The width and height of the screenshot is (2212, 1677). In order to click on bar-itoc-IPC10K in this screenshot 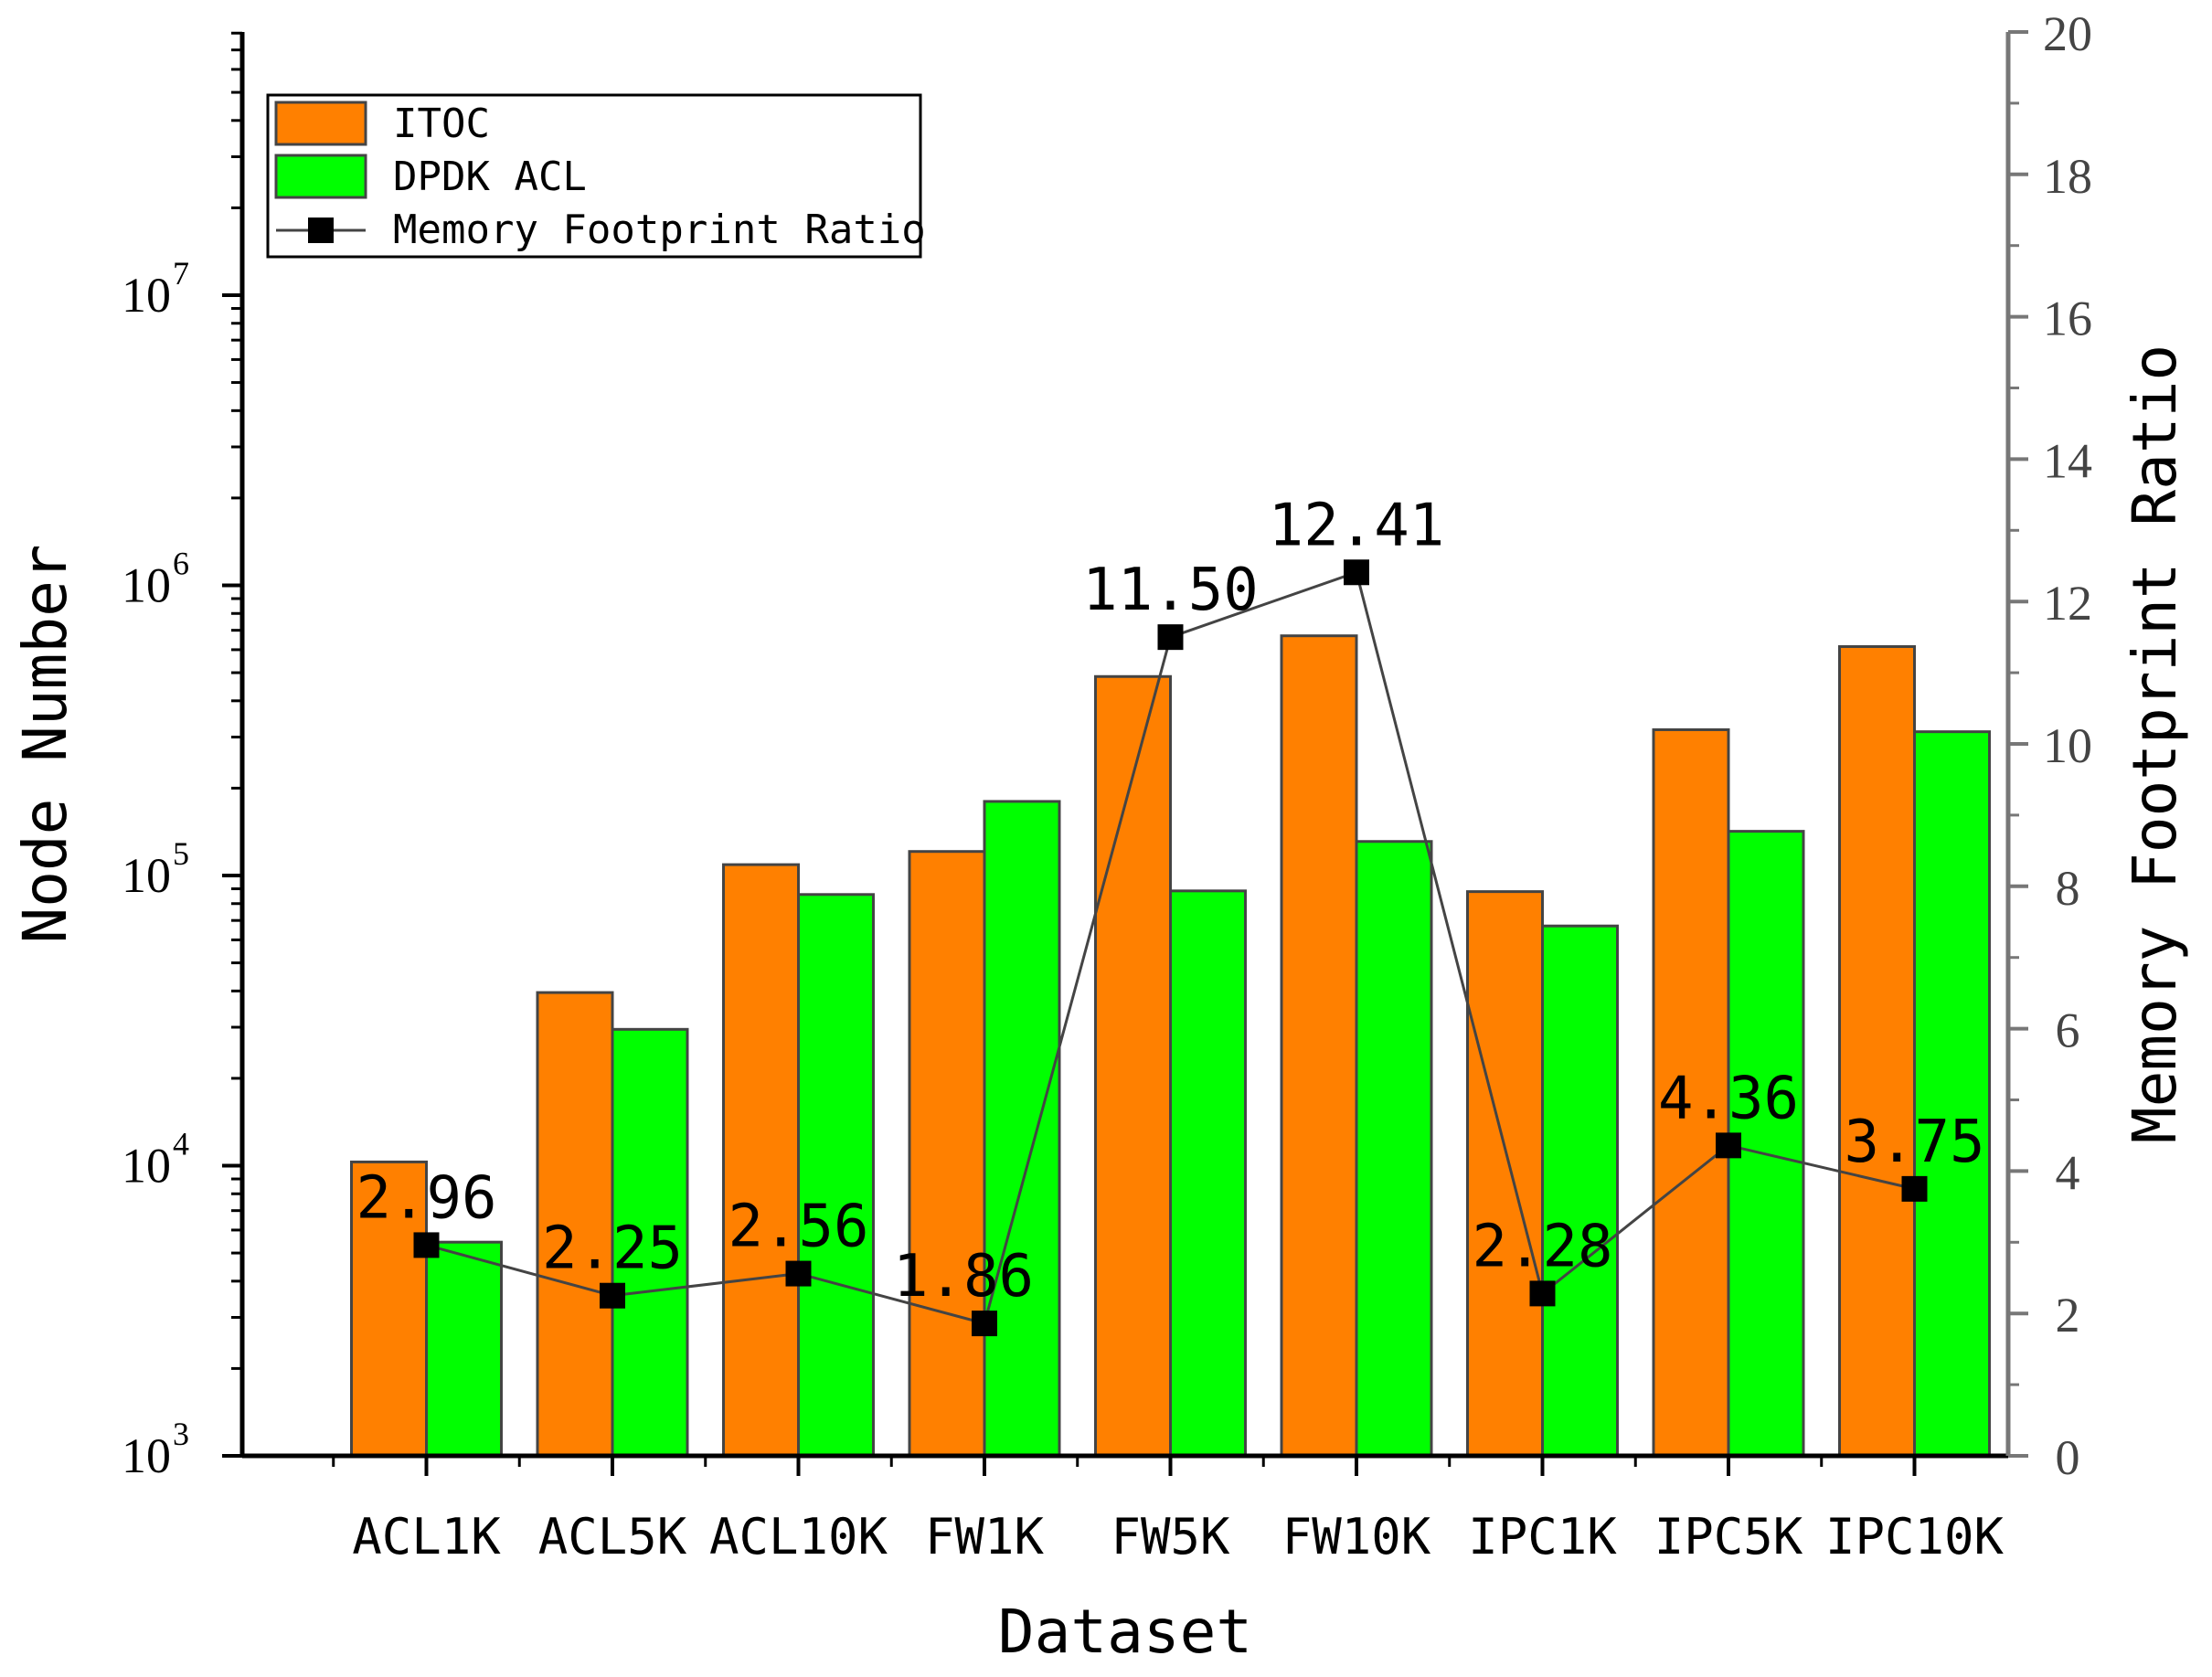, I will do `click(1877, 1051)`.